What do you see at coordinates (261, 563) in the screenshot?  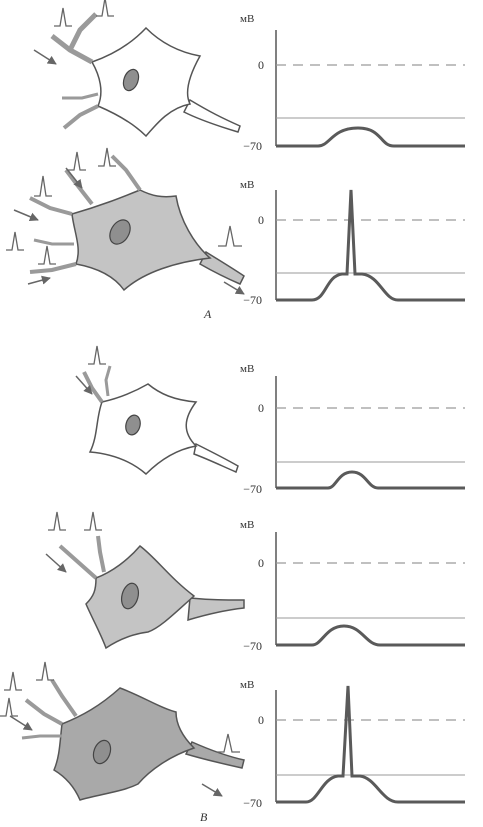 I see `tick-zero-4: 0` at bounding box center [261, 563].